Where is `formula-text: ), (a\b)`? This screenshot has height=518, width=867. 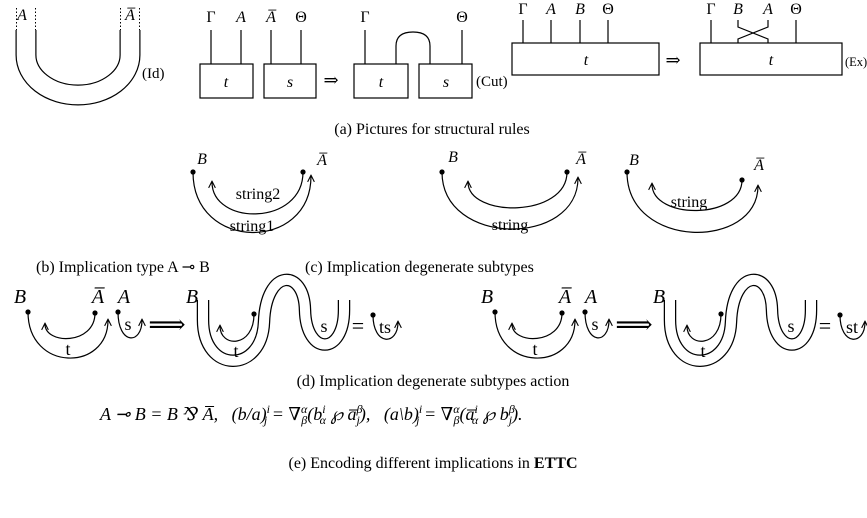 formula-text: ), (a\b) is located at coordinates (389, 414).